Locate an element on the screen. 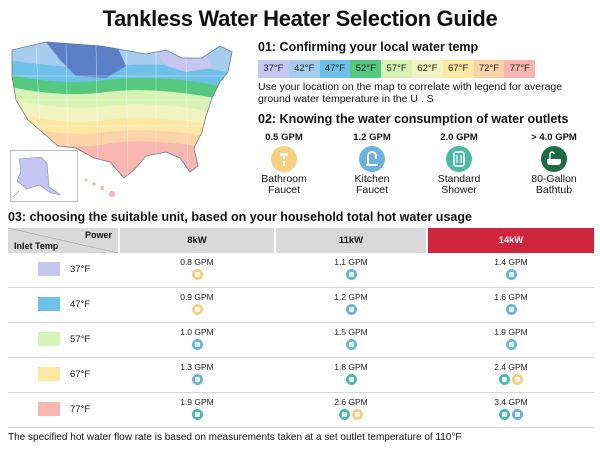 This screenshot has width=600, height=450. flow-cell: 1.2 GPM is located at coordinates (351, 303).